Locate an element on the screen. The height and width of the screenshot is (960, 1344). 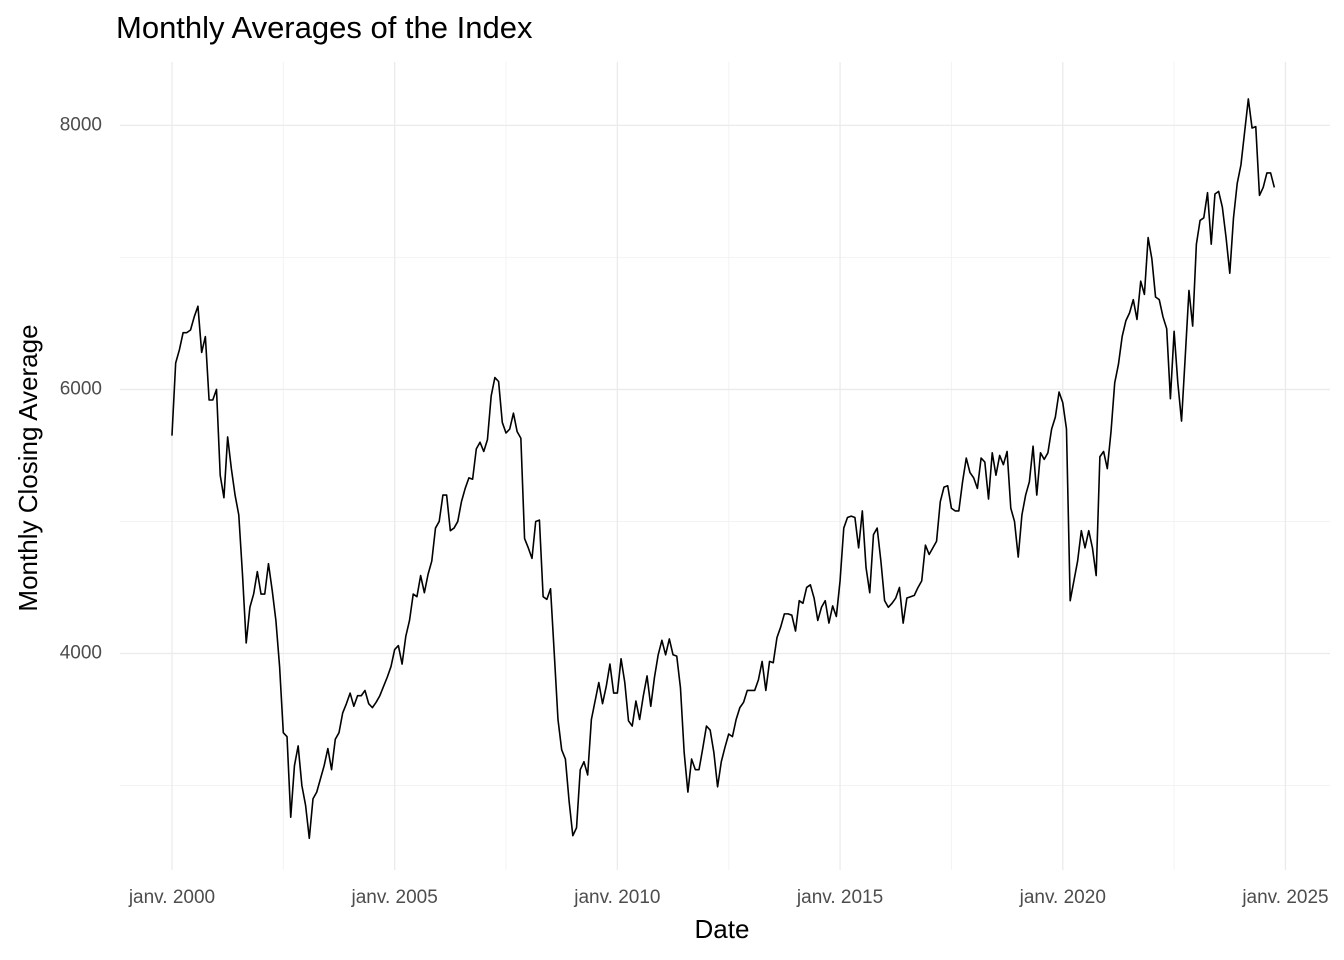
x-axis-title: Date is located at coordinates (722, 929).